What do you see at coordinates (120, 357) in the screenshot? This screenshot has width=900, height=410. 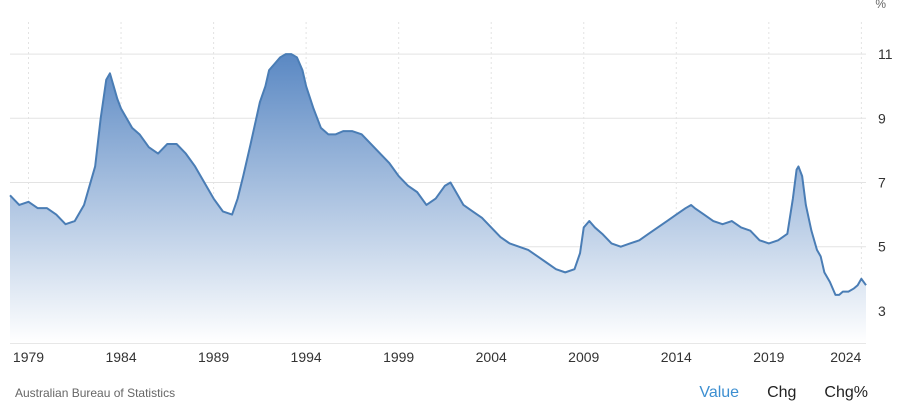 I see `x-tick-label: 1984` at bounding box center [120, 357].